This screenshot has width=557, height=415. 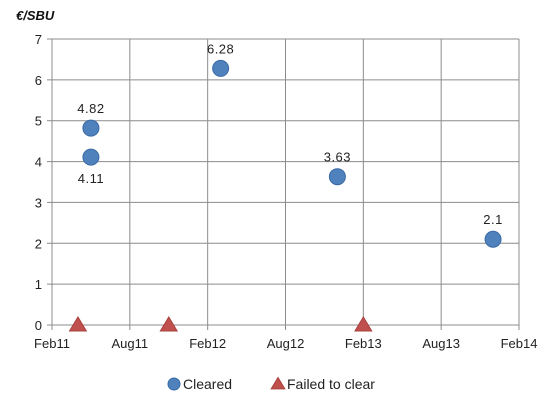 What do you see at coordinates (38, 243) in the screenshot?
I see `y-tick-label: 2` at bounding box center [38, 243].